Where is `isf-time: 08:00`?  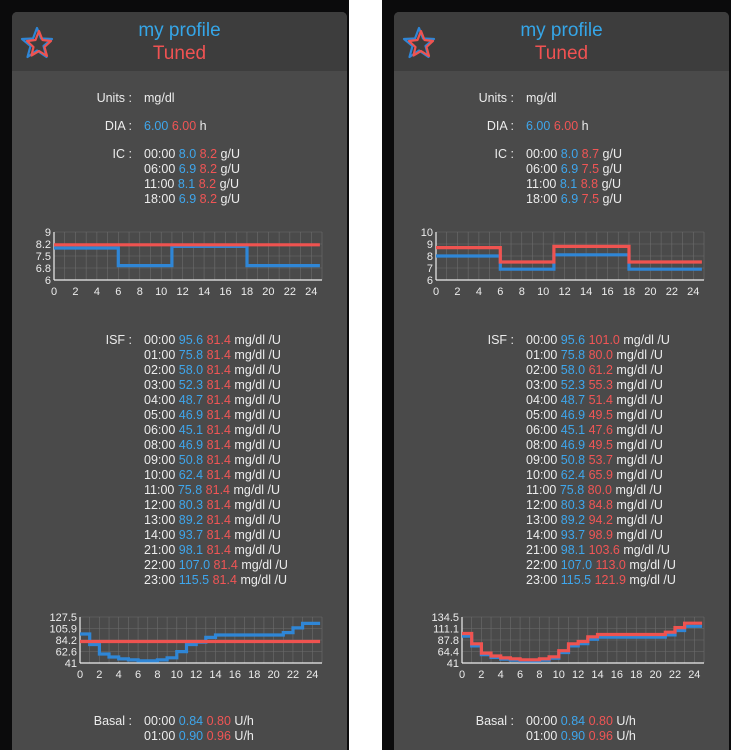 isf-time: 08:00 is located at coordinates (160, 445).